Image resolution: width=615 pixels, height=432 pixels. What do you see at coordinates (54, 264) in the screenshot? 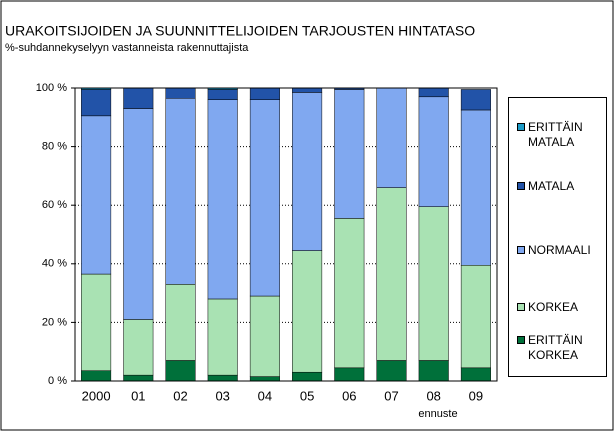
I see `y-tick-label: 40 %` at bounding box center [54, 264].